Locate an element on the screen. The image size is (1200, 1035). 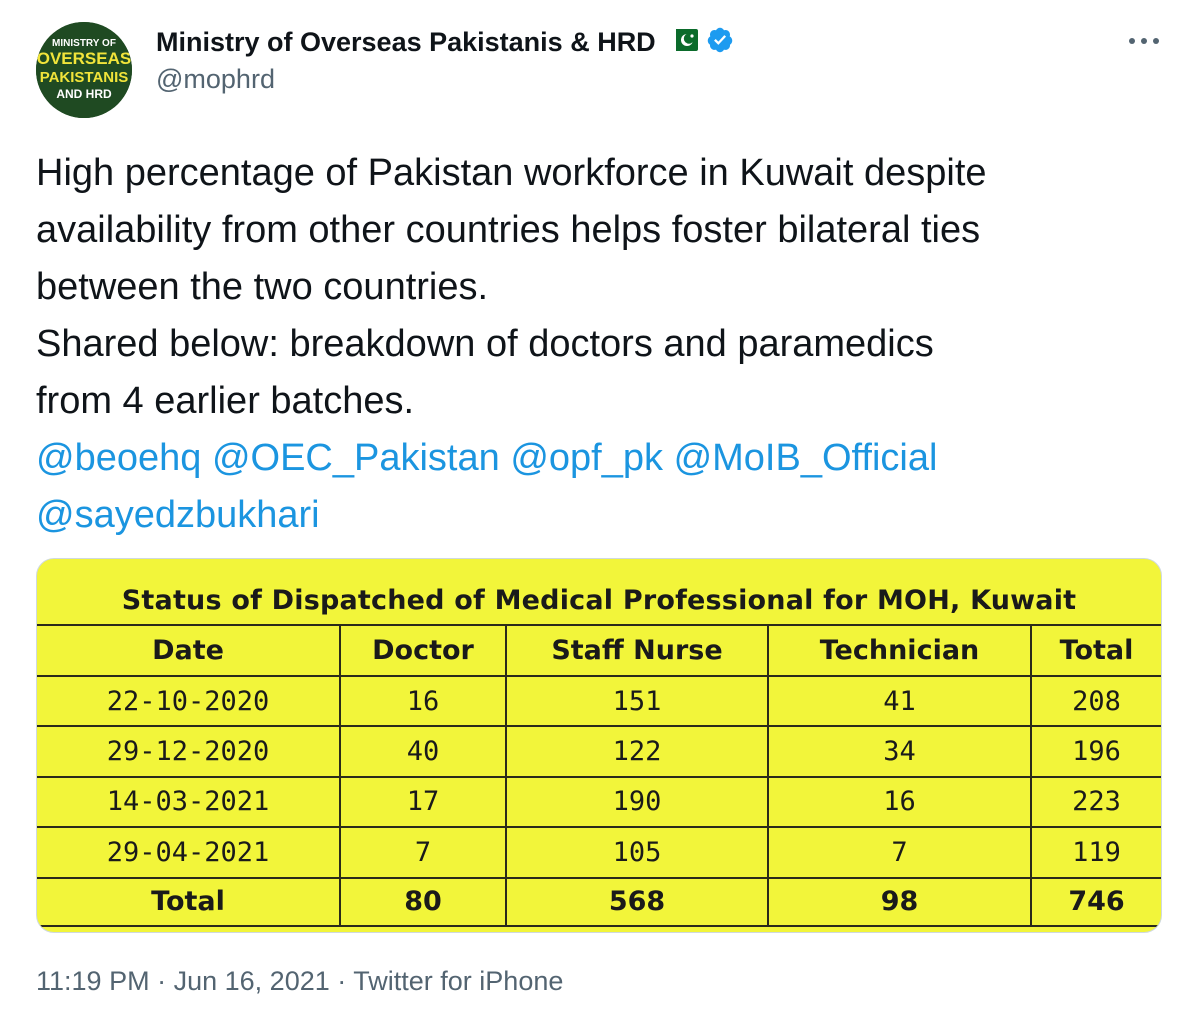
tweet-time: 11:19 PM is located at coordinates (93, 981).